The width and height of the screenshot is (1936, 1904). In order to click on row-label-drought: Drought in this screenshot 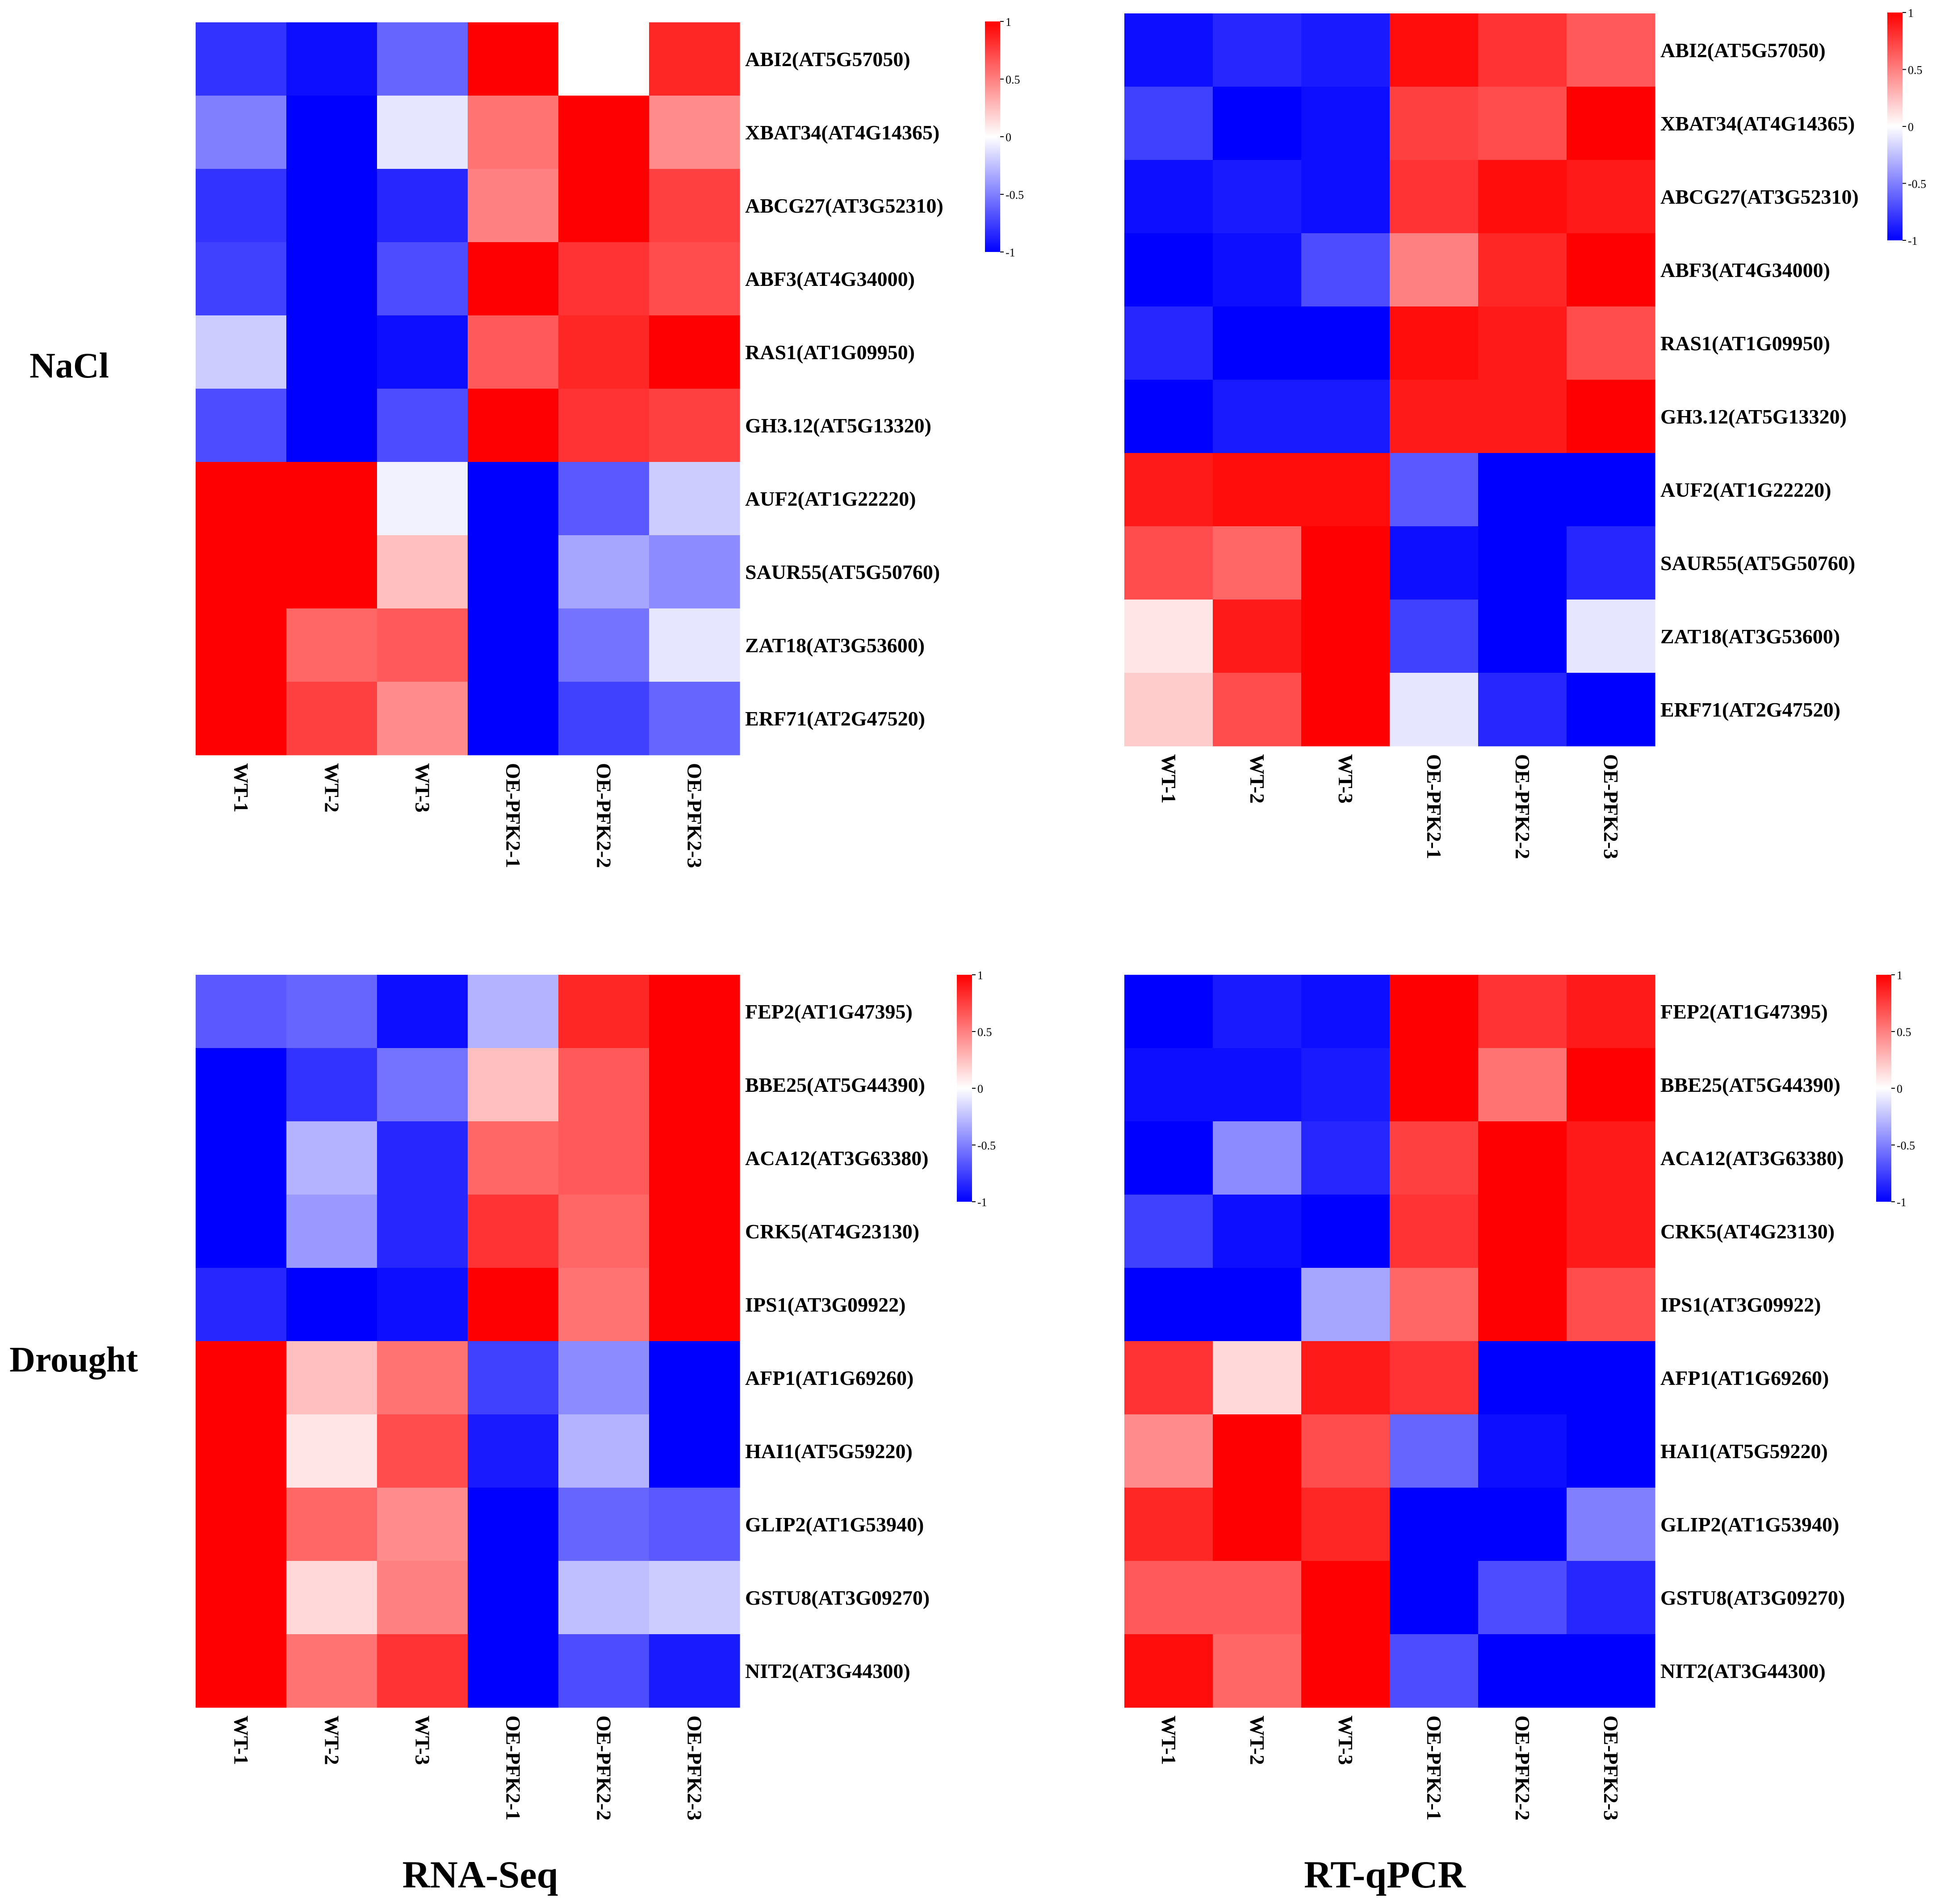, I will do `click(74, 1360)`.